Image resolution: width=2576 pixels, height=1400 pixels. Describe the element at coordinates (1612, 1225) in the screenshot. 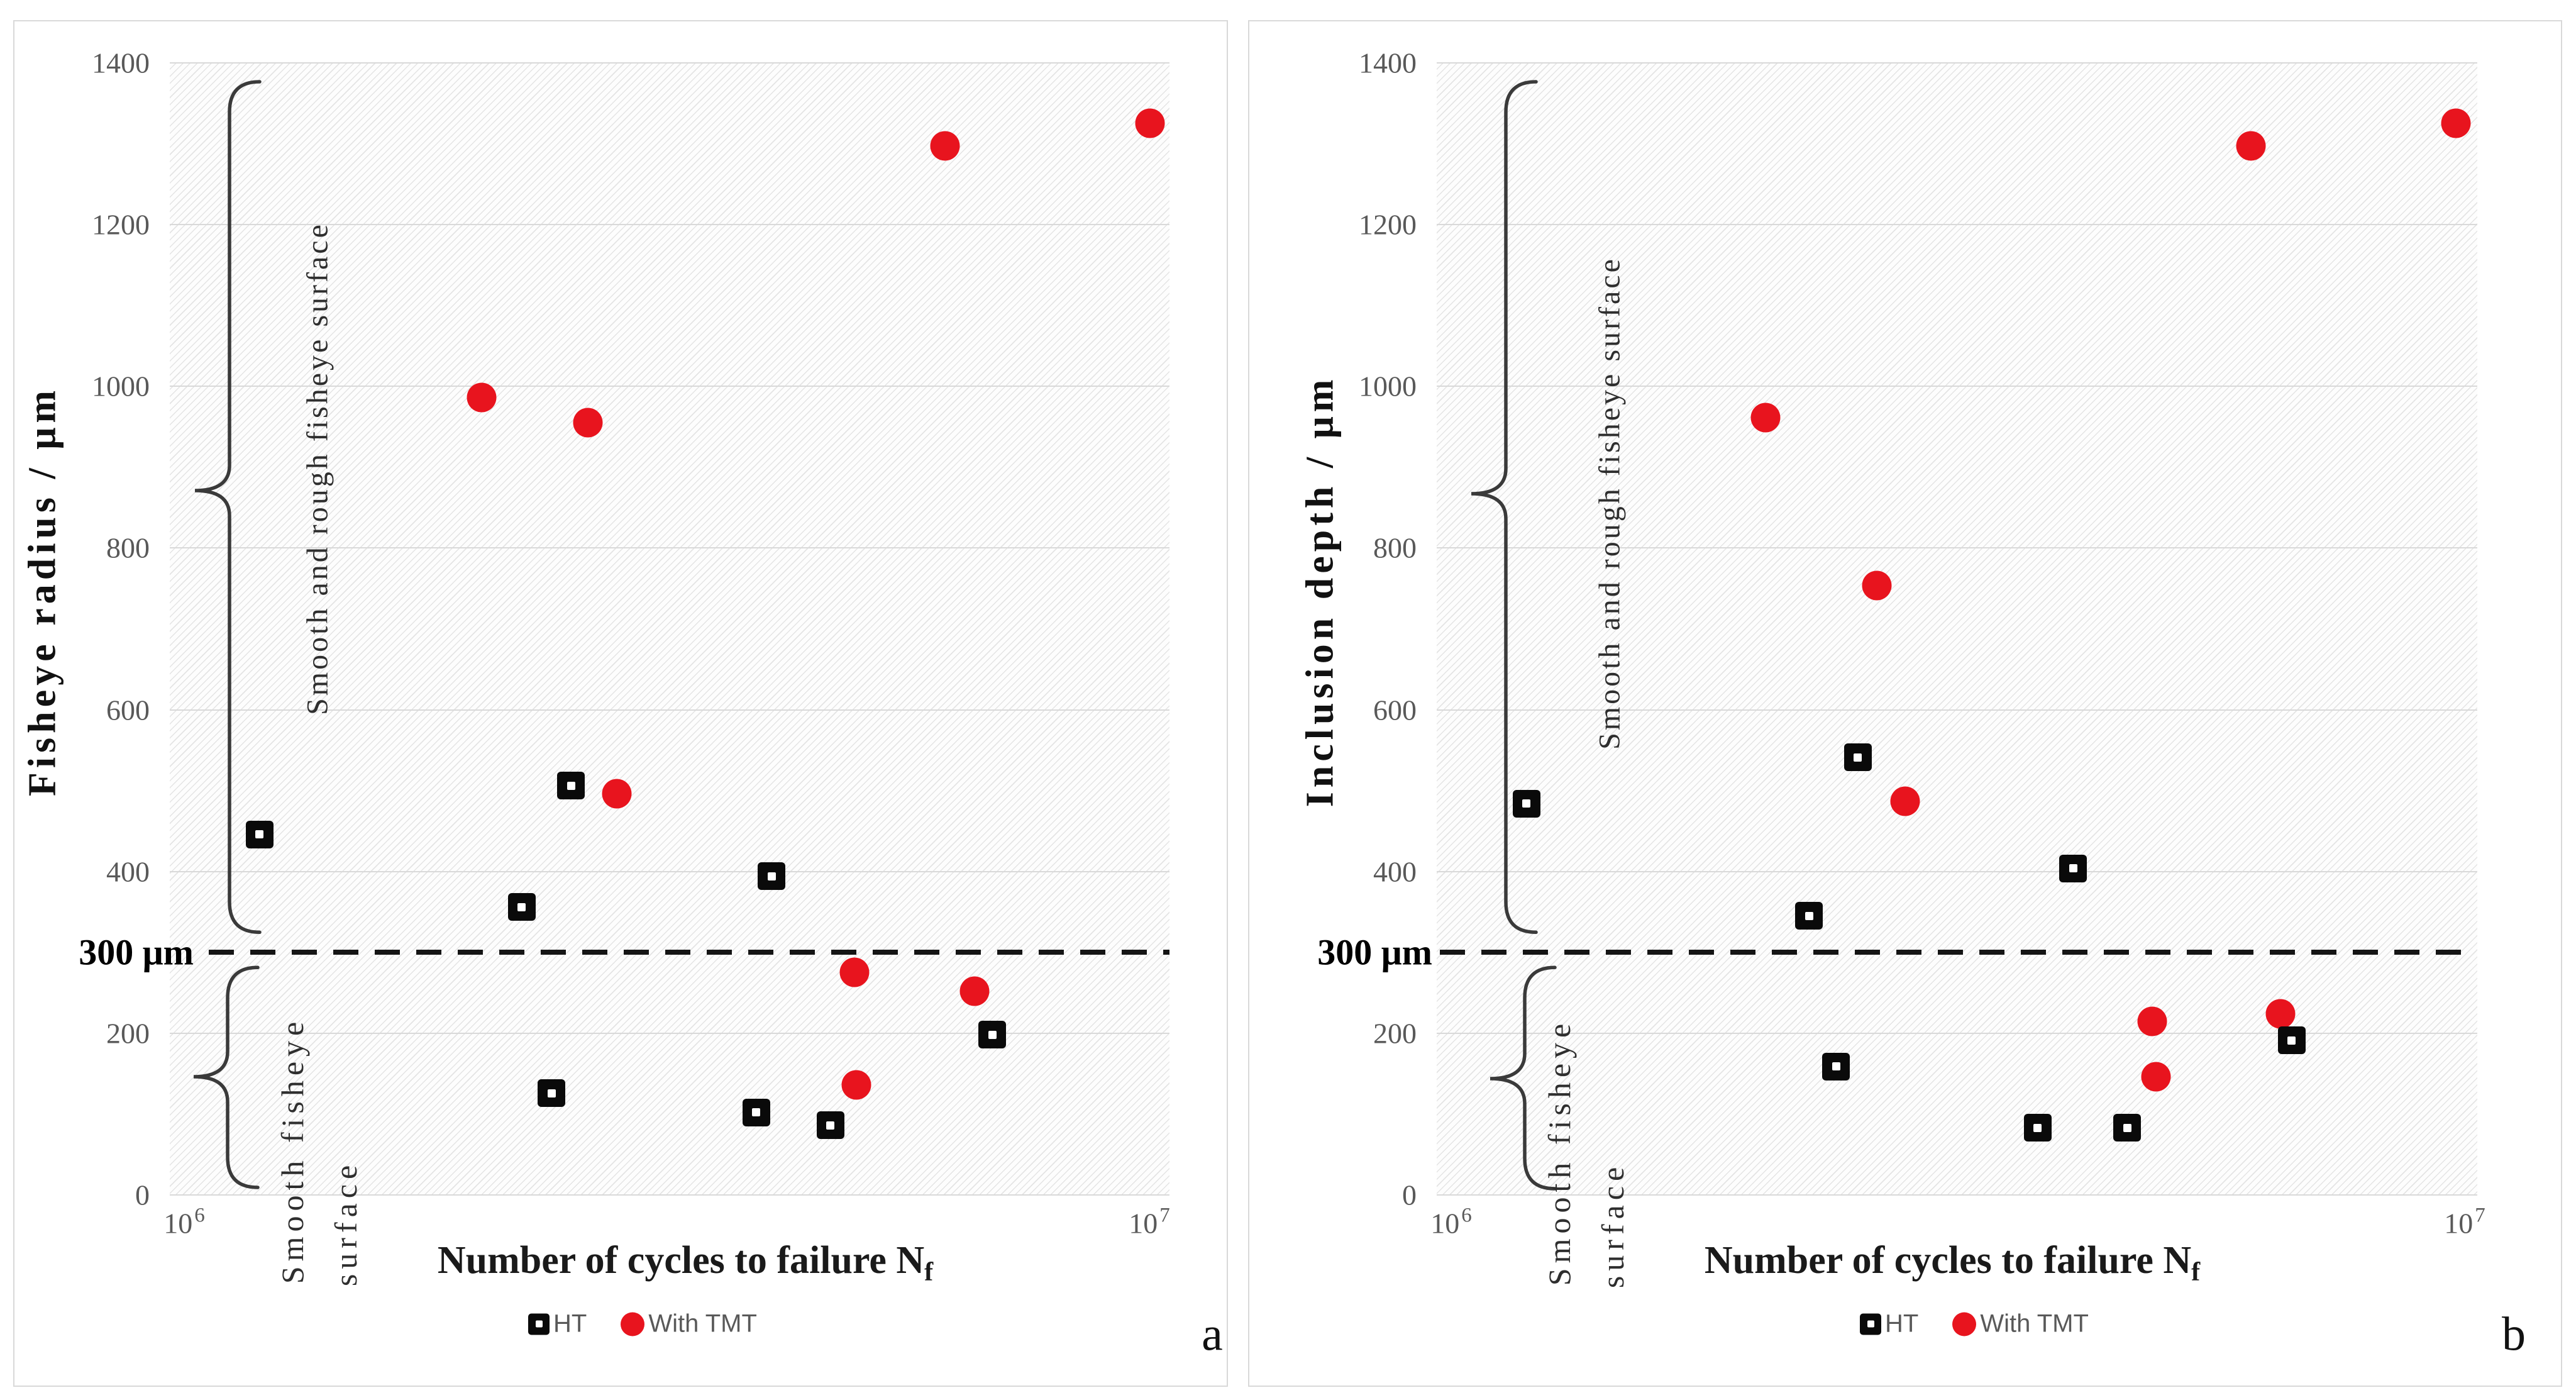

I see `lower-region-label-line2-b: surface` at that location.